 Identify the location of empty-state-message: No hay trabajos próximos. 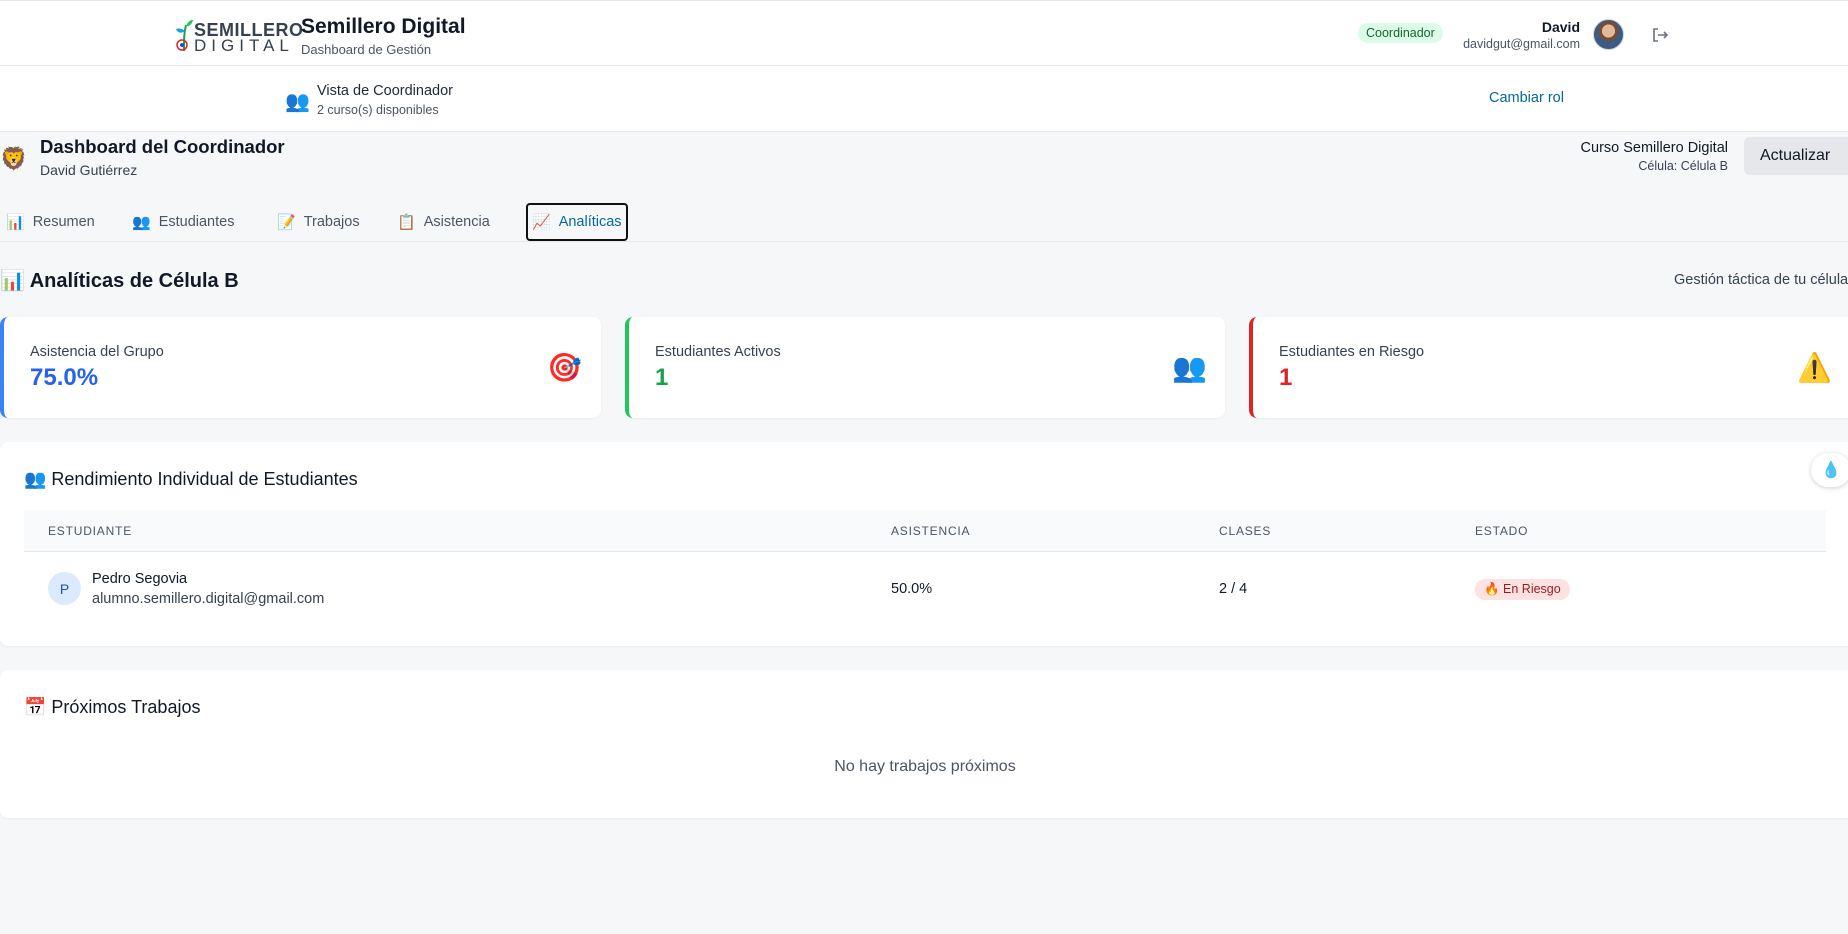
(925, 766).